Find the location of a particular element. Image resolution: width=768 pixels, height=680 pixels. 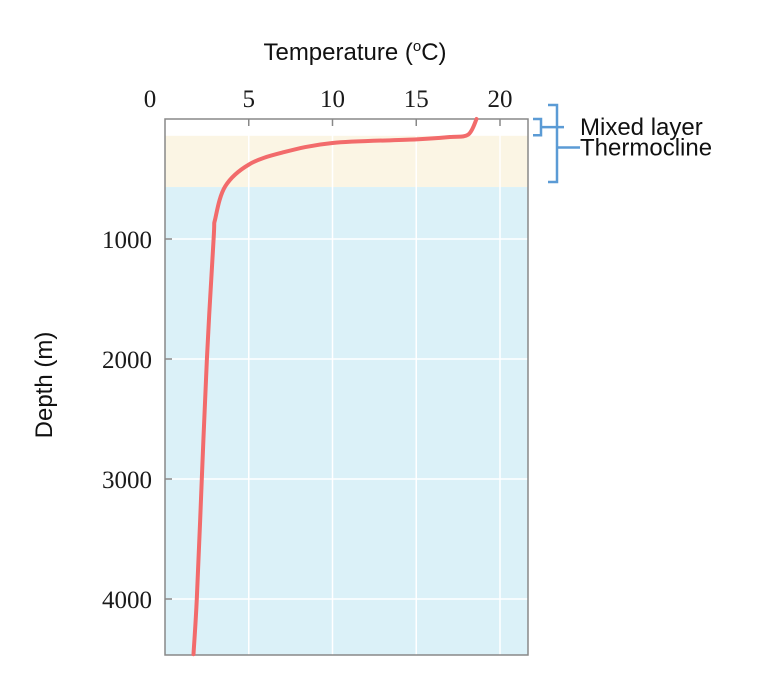

y-tick-label: 3000 is located at coordinates (127, 480).